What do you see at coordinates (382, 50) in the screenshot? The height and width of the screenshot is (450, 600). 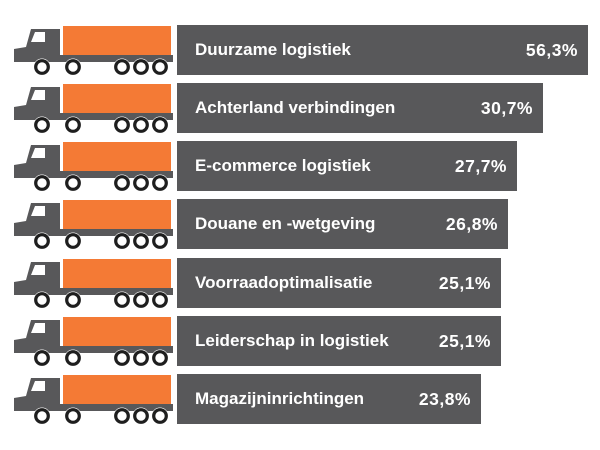 I see `bar: Duurzame logistiek 56,3%` at bounding box center [382, 50].